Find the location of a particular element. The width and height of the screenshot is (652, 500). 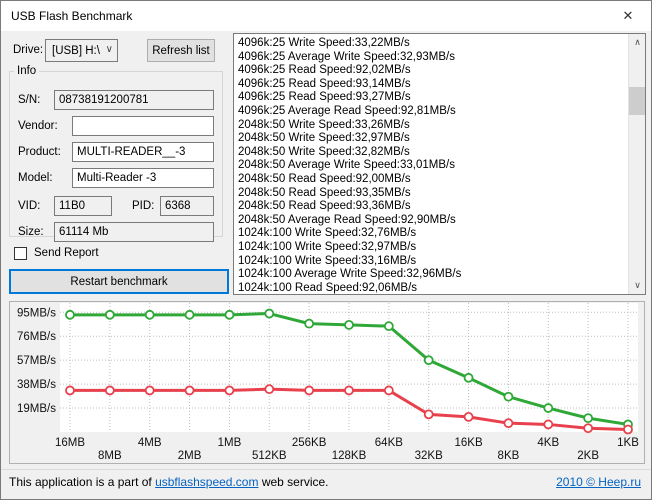

vendor-label: Vendor: is located at coordinates (38, 126).